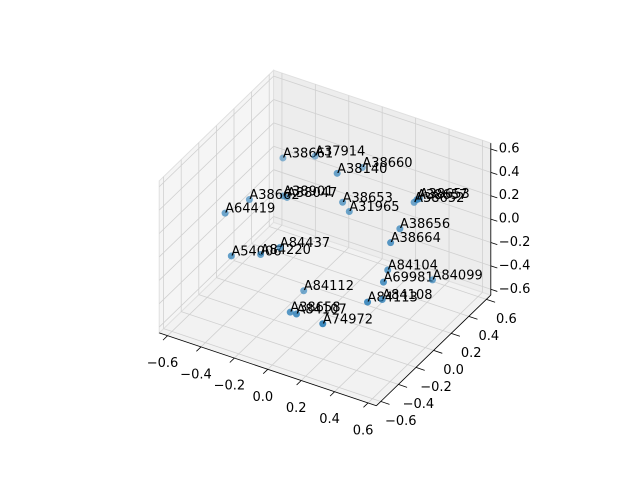 Image resolution: width=640 pixels, height=480 pixels. I want to click on point-label: A84107, so click(321, 310).